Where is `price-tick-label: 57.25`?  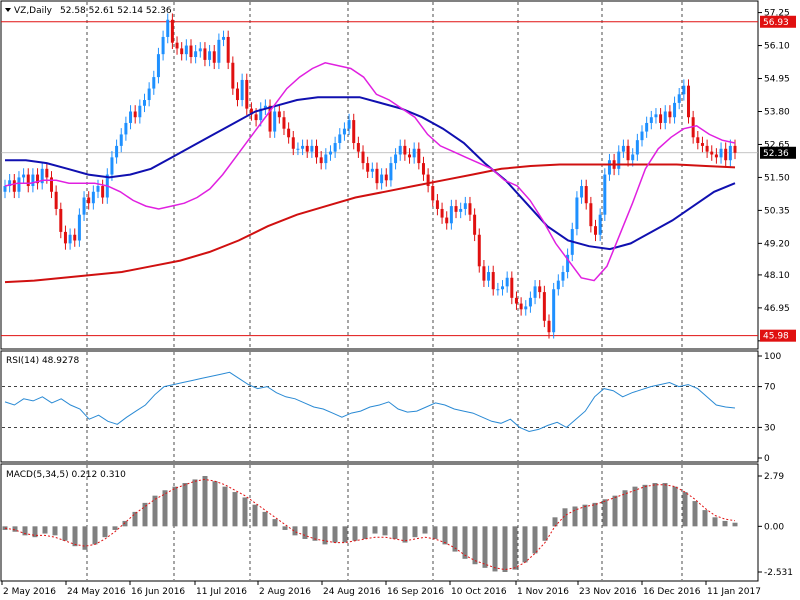
price-tick-label: 57.25 is located at coordinates (777, 14).